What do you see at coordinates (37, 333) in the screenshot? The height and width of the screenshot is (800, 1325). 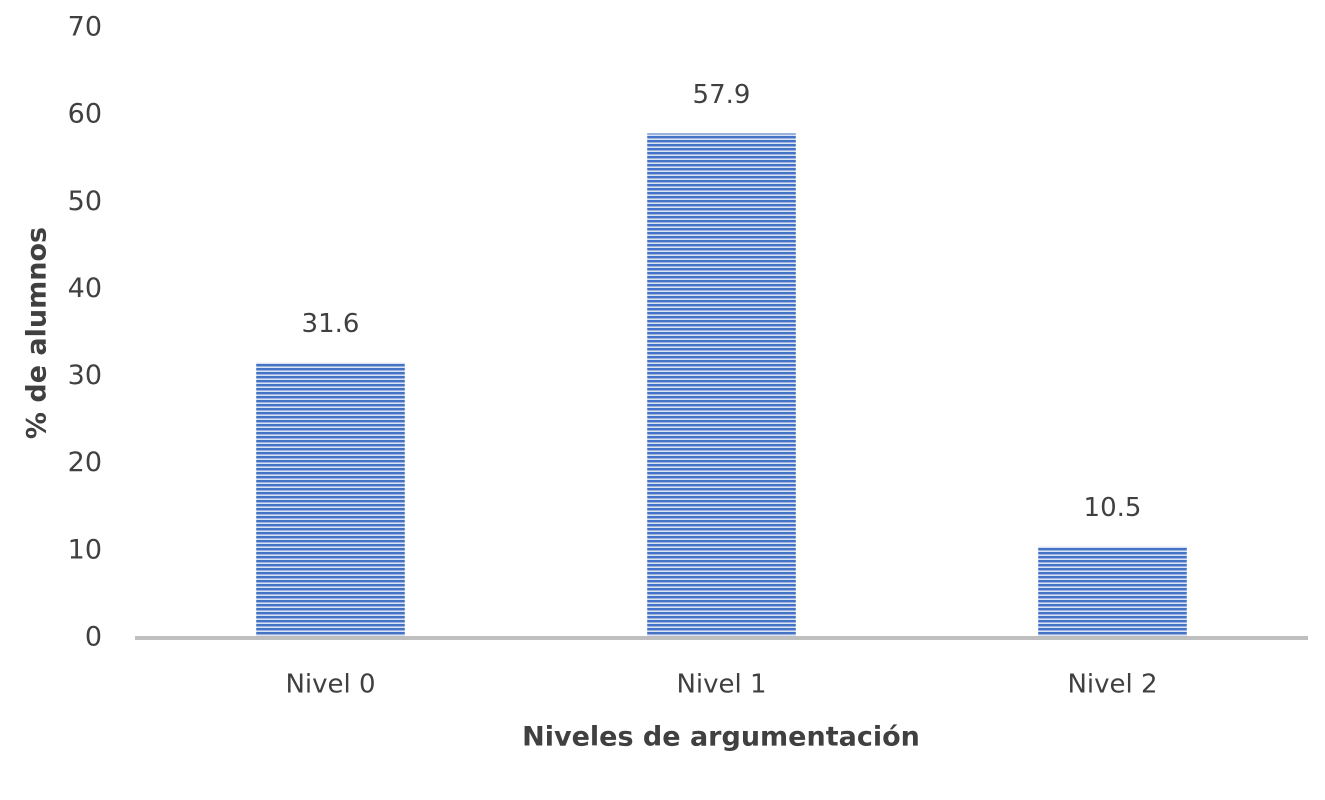 I see `y-axis-title: % de alumnos` at bounding box center [37, 333].